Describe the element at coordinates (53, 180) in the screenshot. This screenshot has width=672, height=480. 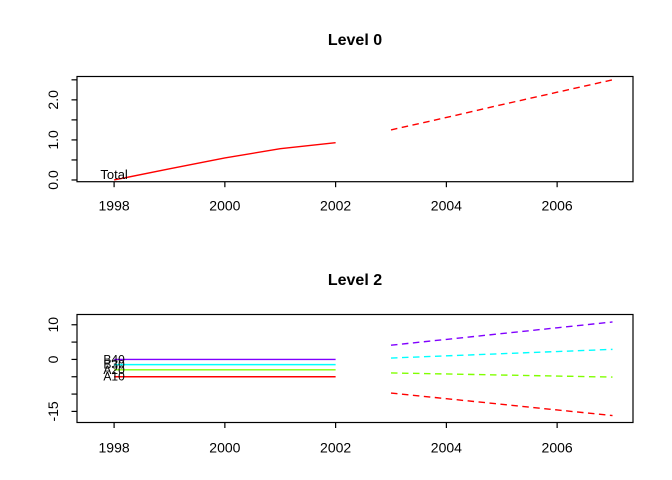
I see `y-tick-label: 0.0` at that location.